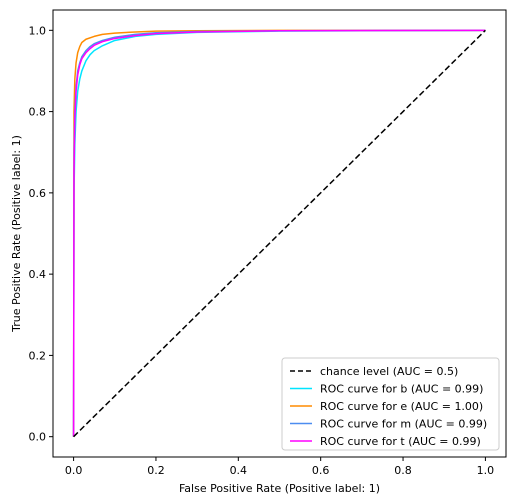 Image resolution: width=529 pixels, height=498 pixels. Describe the element at coordinates (38, 355) in the screenshot. I see `y-tick-label: 0.2` at that location.